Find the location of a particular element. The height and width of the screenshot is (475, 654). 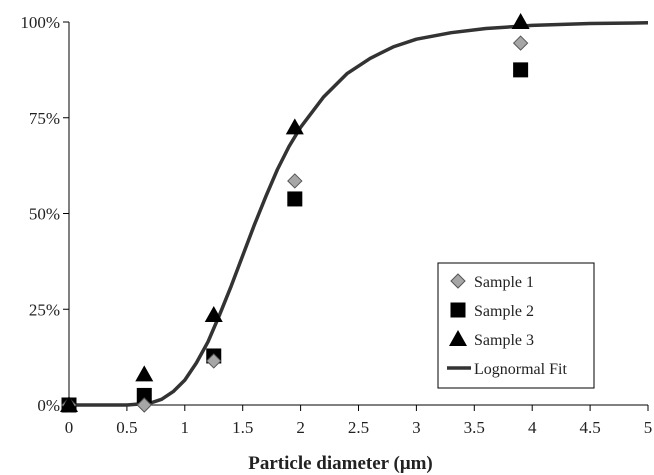

x-tick-label: 0 is located at coordinates (69, 427).